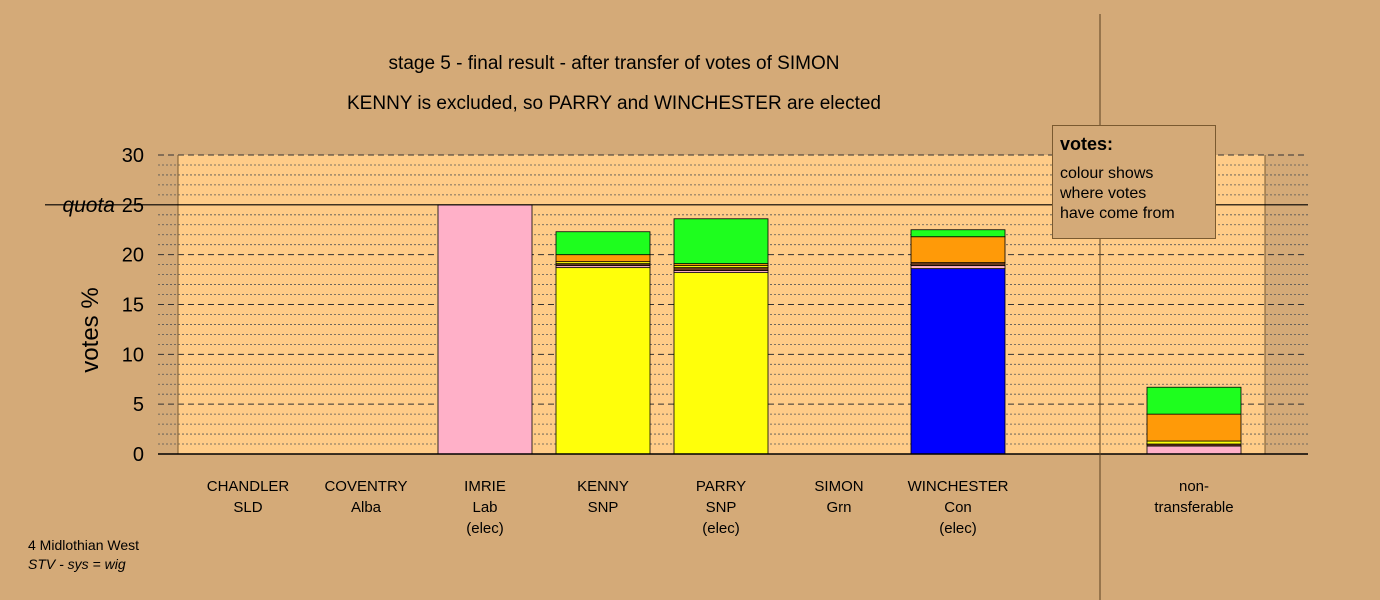  Describe the element at coordinates (138, 455) in the screenshot. I see `y-tick-label: 0` at that location.